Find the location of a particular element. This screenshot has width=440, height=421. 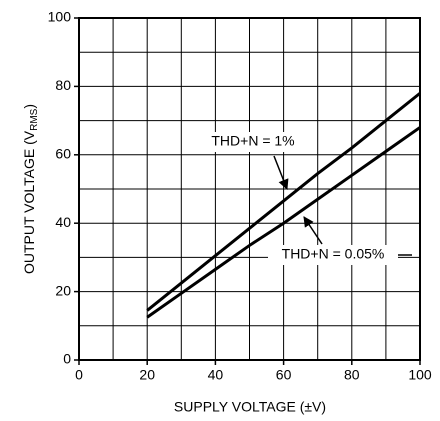

y-tick-label: 80 is located at coordinates (63, 85).